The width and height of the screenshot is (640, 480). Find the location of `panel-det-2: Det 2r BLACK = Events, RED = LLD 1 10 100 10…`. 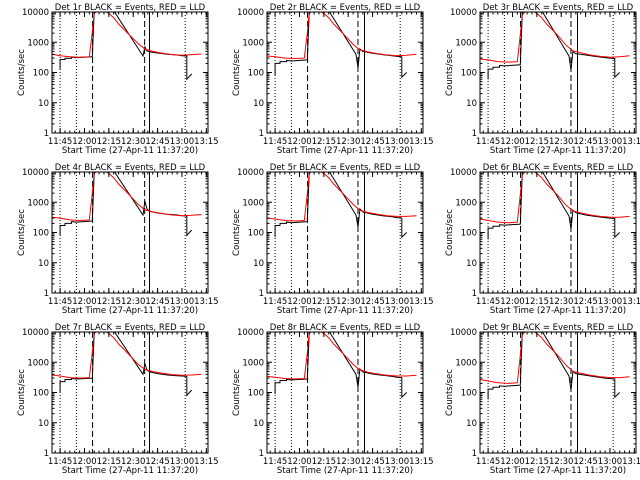

panel-det-2: Det 2r BLACK = Events, RED = LLD 1 10 100 10… is located at coordinates (333, 79).